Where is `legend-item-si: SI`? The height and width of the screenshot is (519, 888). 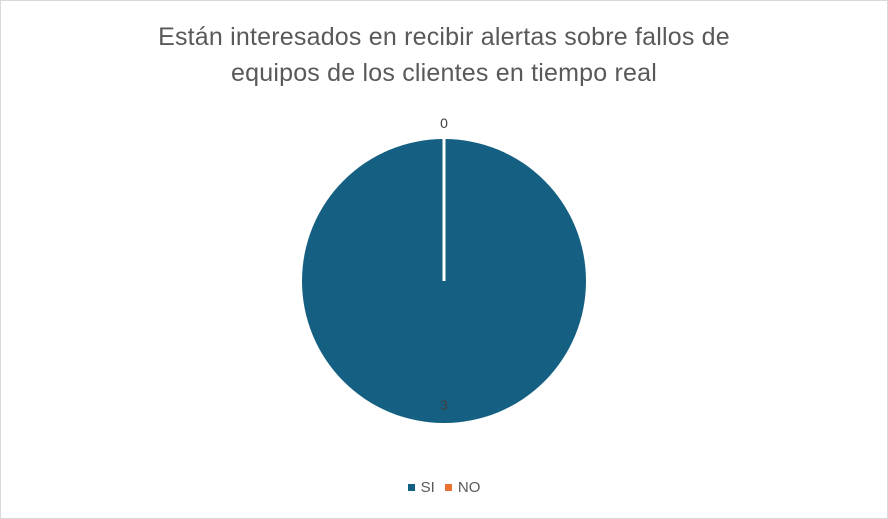
legend-item-si: SI is located at coordinates (421, 487).